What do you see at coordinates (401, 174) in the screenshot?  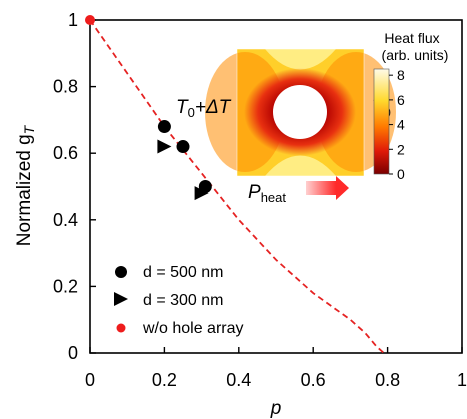 I see `colorbar-tick-label: 0` at bounding box center [401, 174].